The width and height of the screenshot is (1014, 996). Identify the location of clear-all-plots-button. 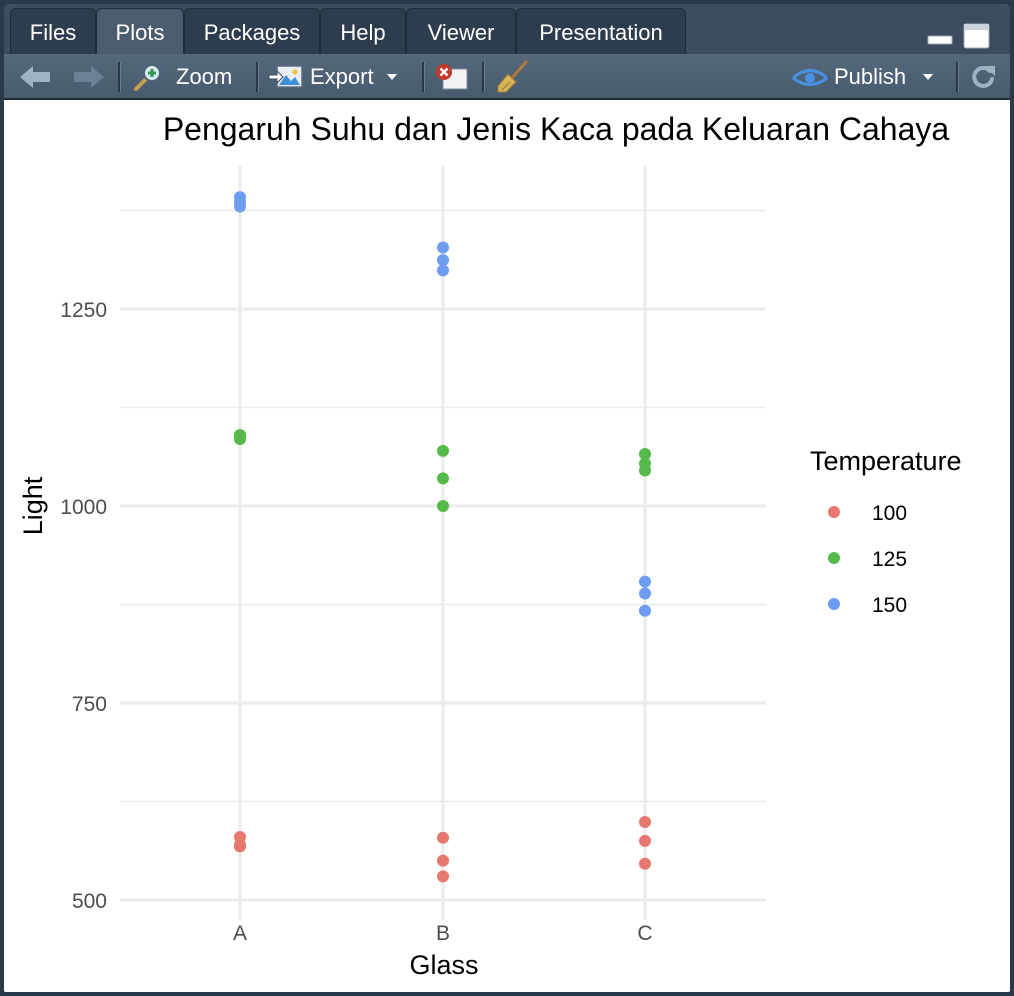
(512, 77).